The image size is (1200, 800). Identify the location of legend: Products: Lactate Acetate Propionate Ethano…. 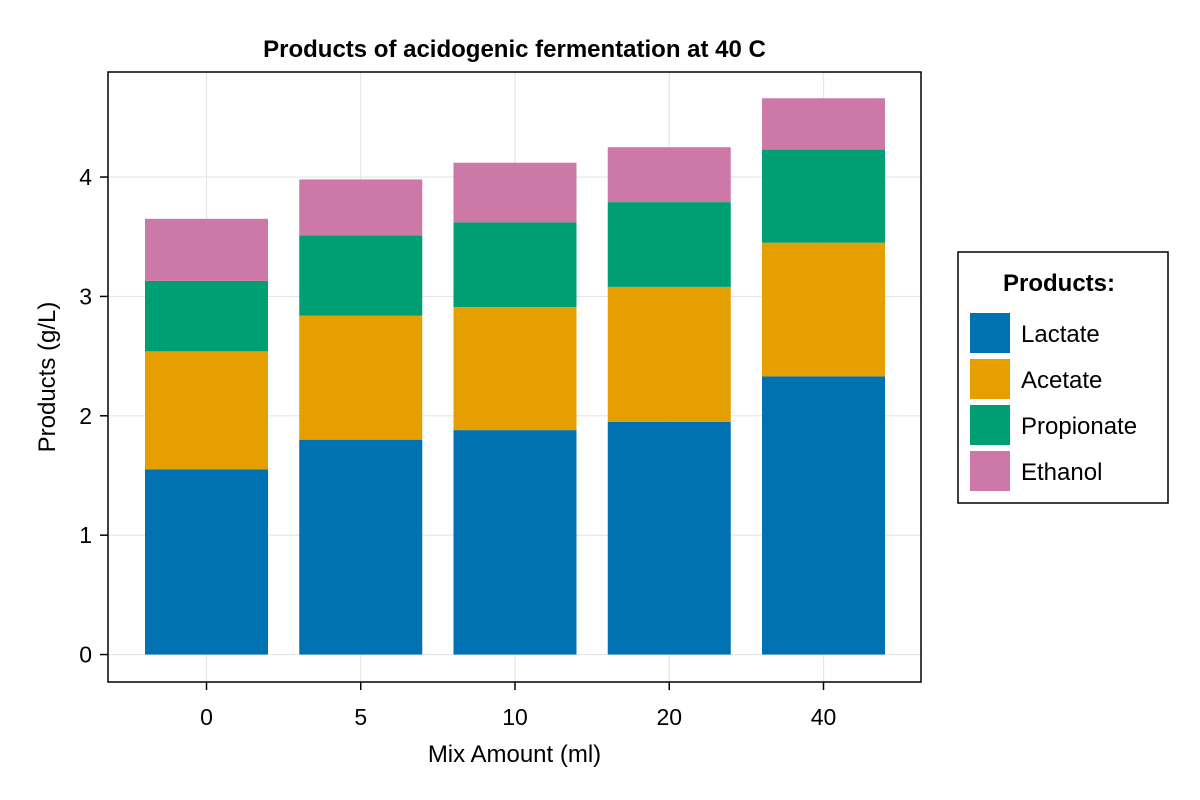
(1063, 377).